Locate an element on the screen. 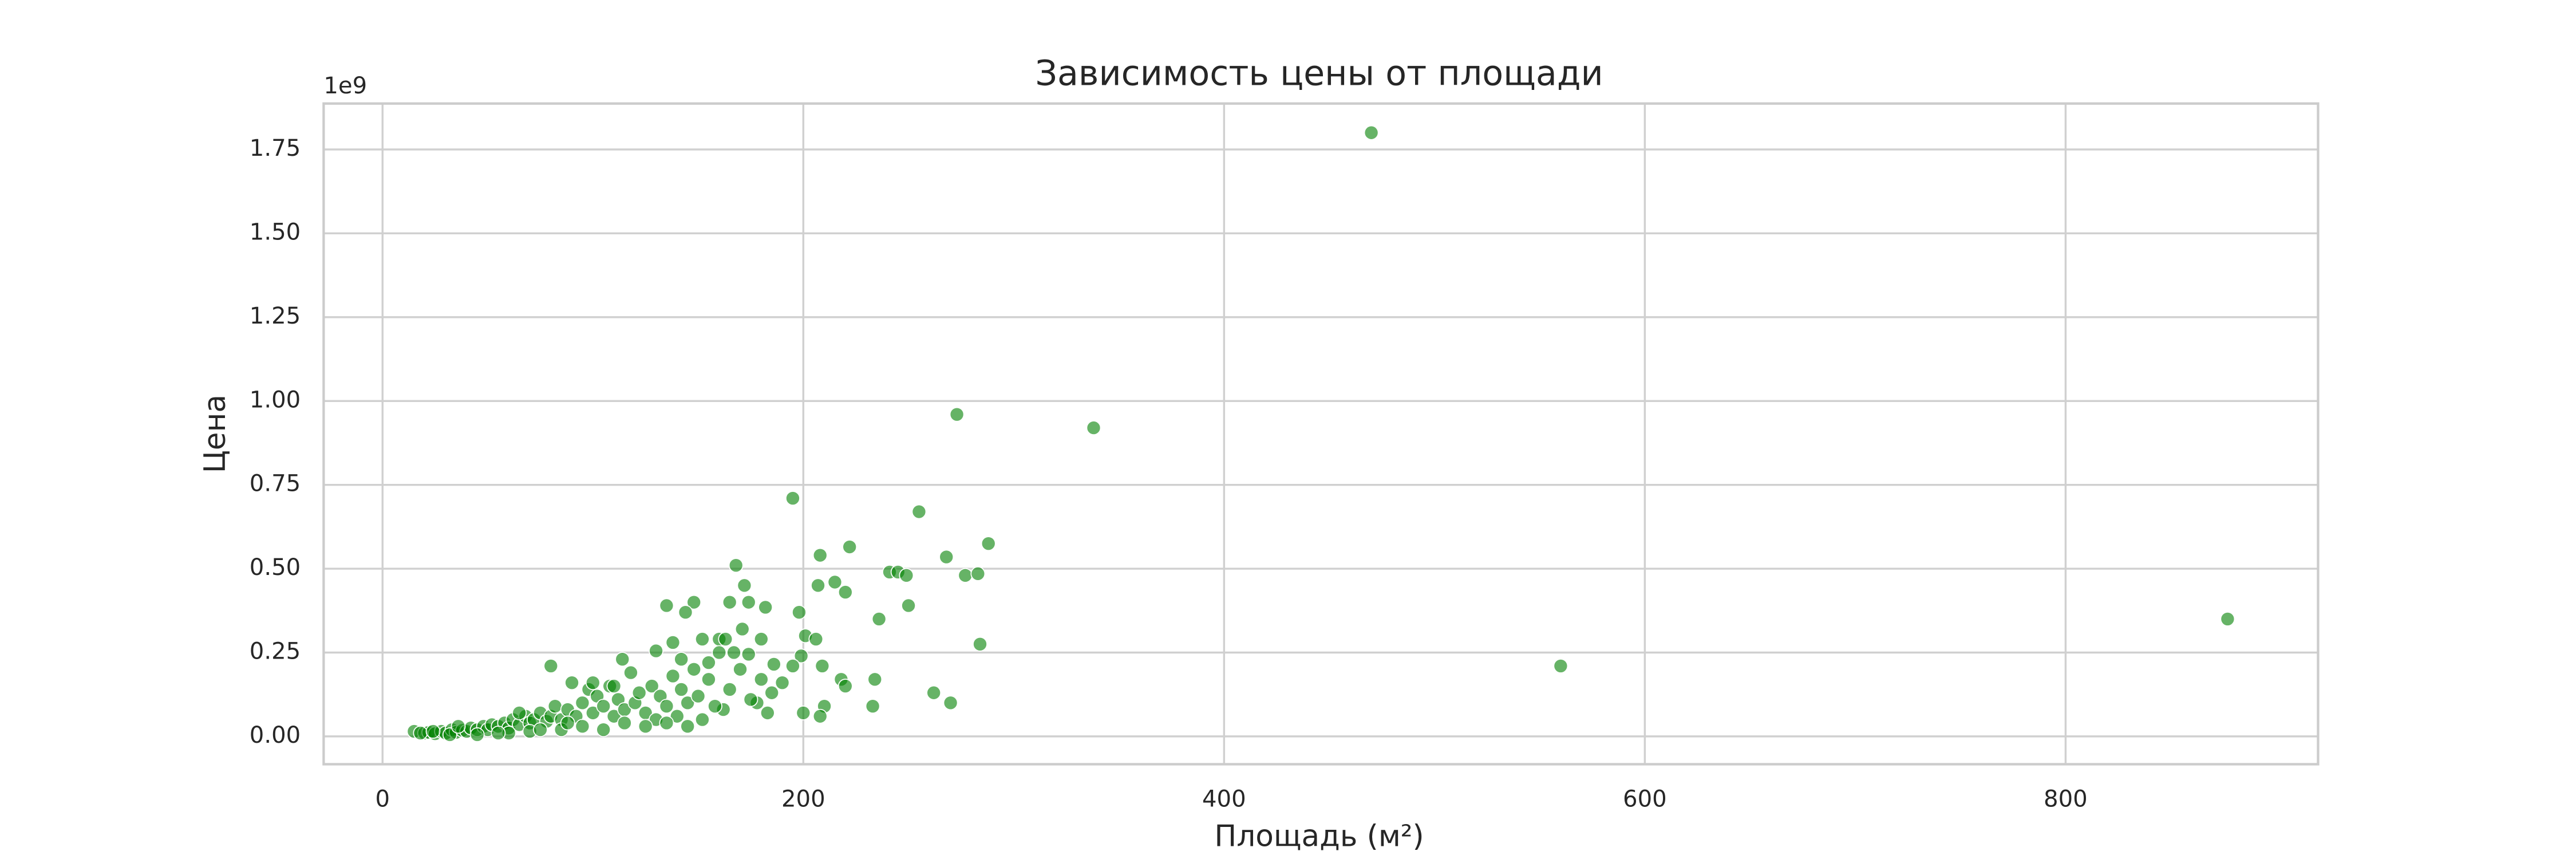 Image resolution: width=2576 pixels, height=859 pixels. y-tick-label: 0.50 is located at coordinates (275, 567).